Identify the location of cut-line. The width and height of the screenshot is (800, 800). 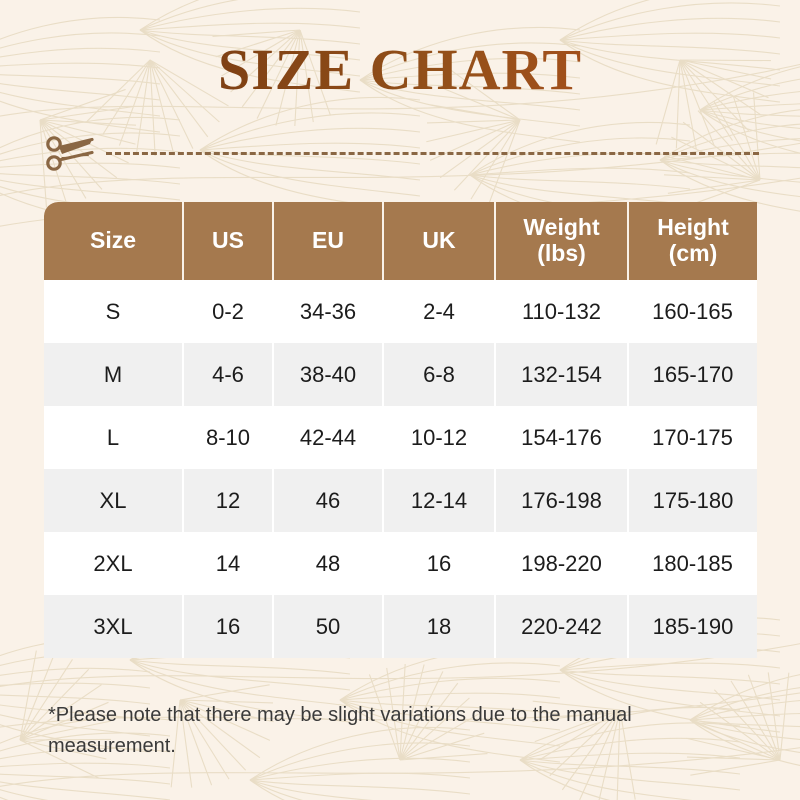
(401, 154).